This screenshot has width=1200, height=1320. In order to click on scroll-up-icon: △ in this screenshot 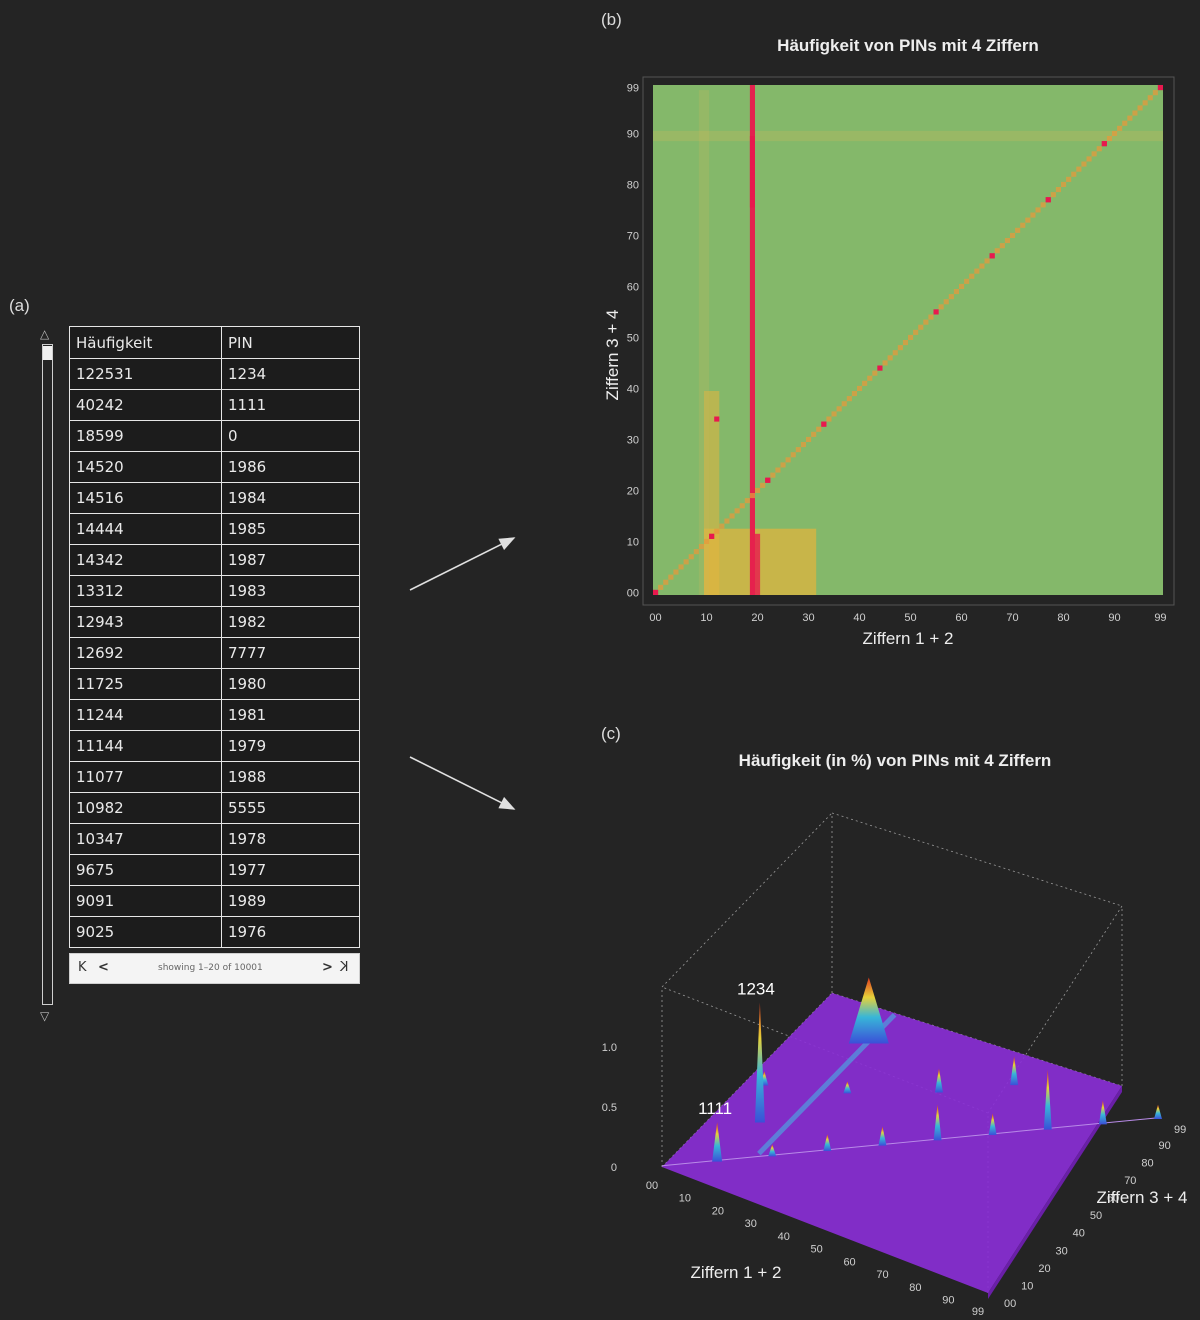, I will do `click(45, 334)`.